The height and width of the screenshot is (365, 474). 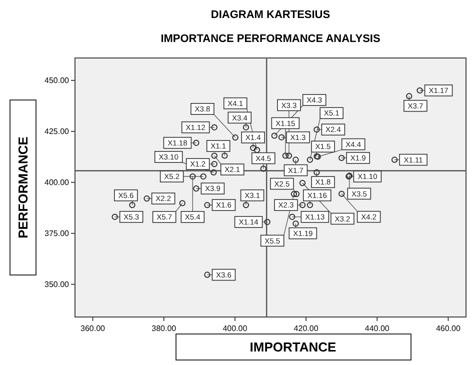 What do you see at coordinates (306, 328) in the screenshot?
I see `x-tick-label: 420.00` at bounding box center [306, 328].